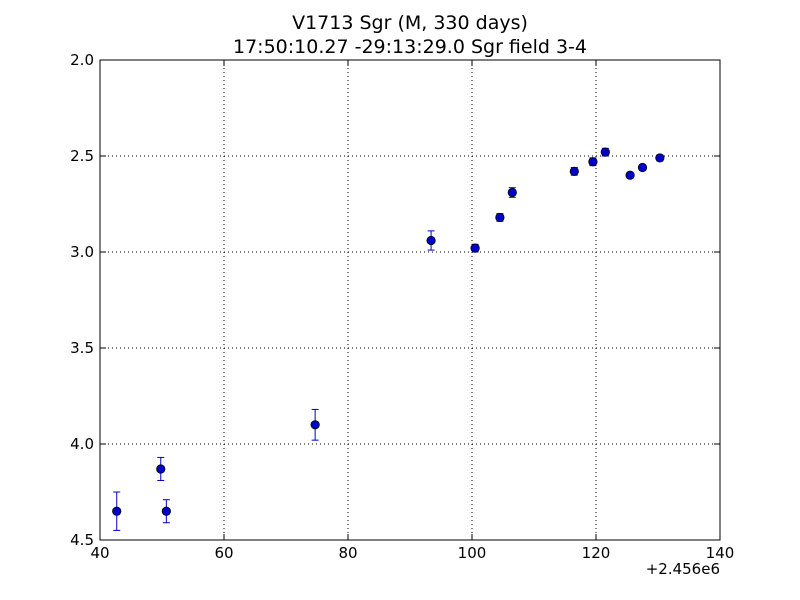  Describe the element at coordinates (82, 252) in the screenshot. I see `y-tick-label: 3.0` at that location.